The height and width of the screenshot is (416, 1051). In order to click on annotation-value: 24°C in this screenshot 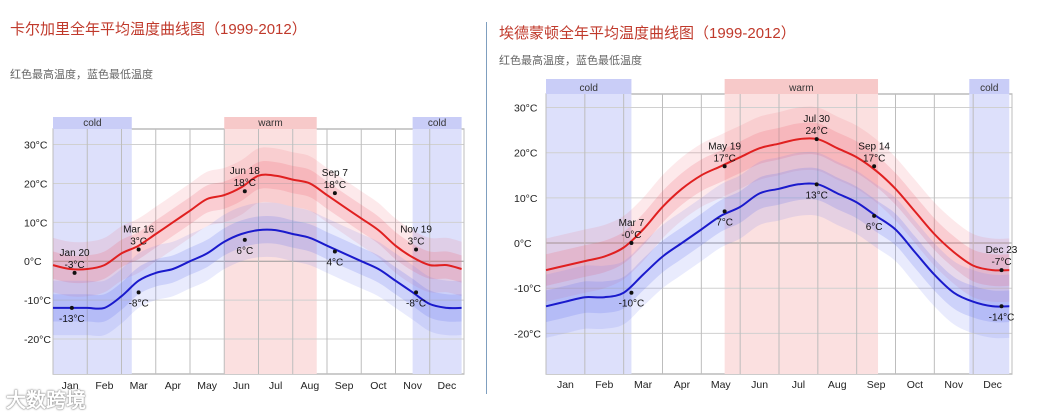, I will do `click(816, 131)`.